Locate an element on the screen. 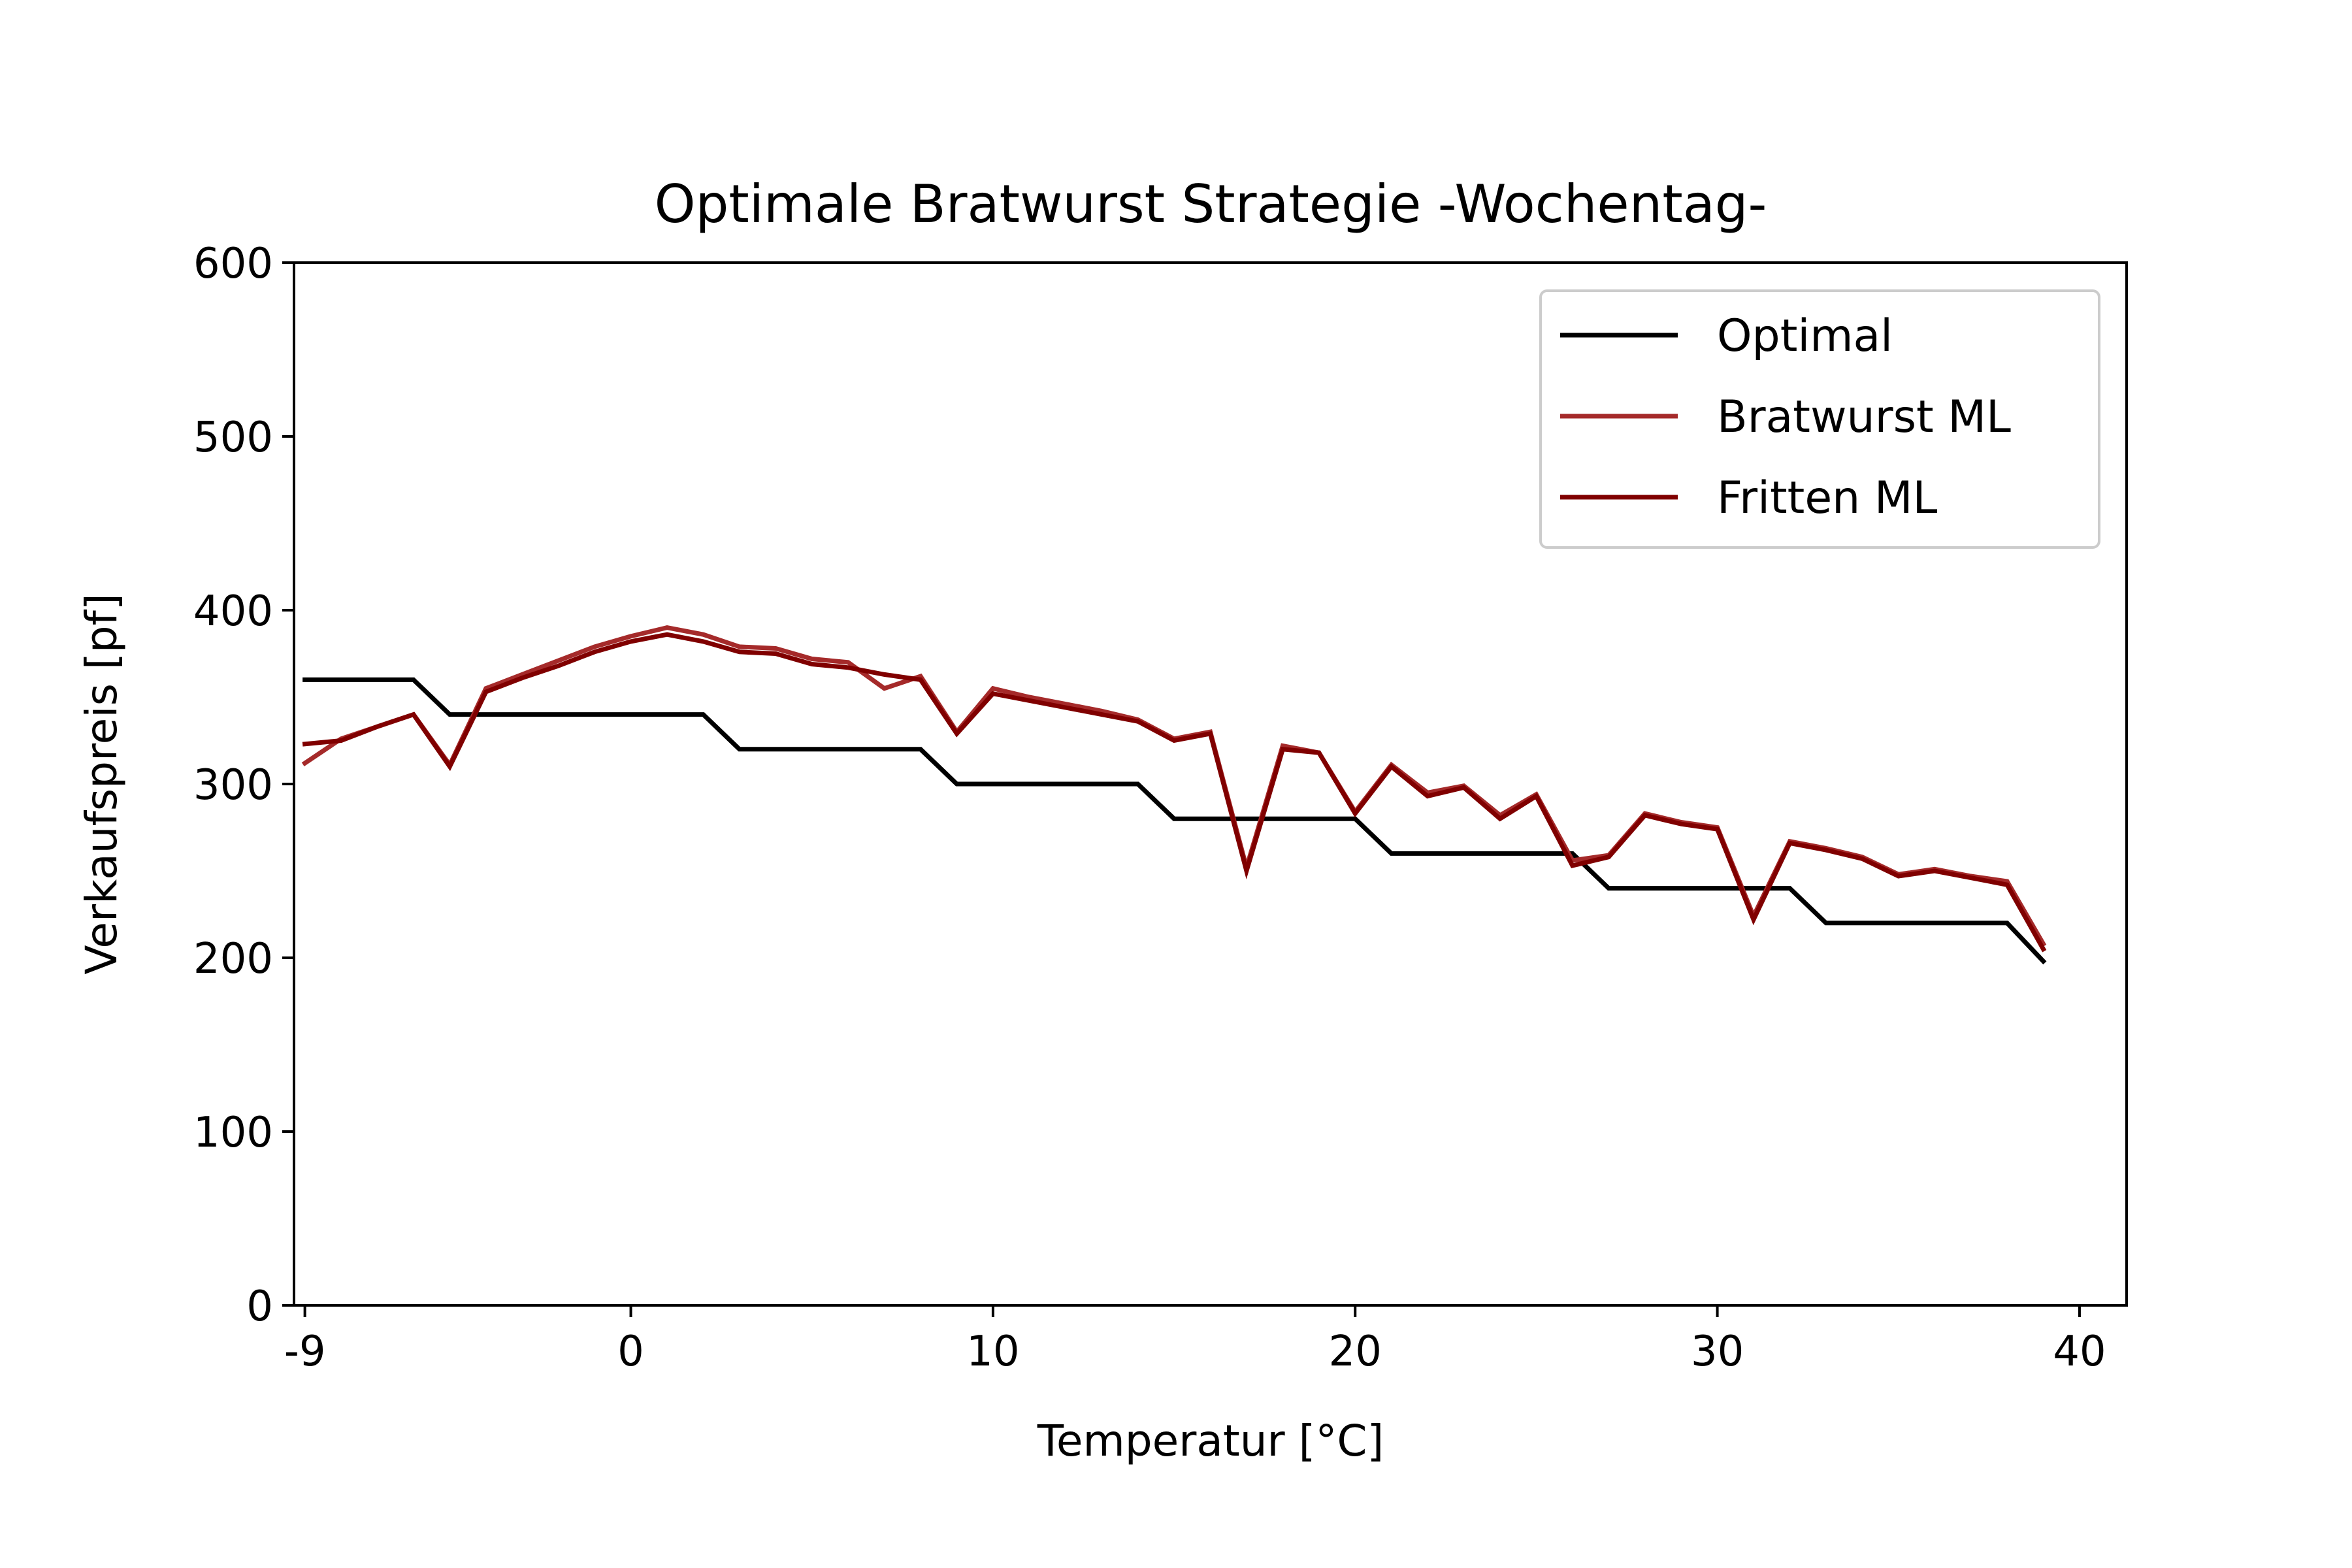  y-tick-label: 600 is located at coordinates (233, 264).